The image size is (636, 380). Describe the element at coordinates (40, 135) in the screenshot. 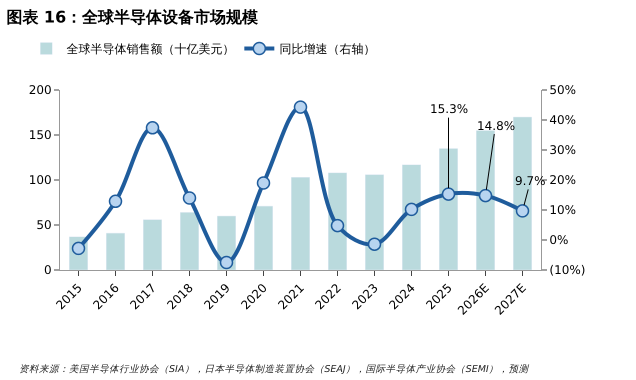

I see `y-tick-label: 150` at that location.